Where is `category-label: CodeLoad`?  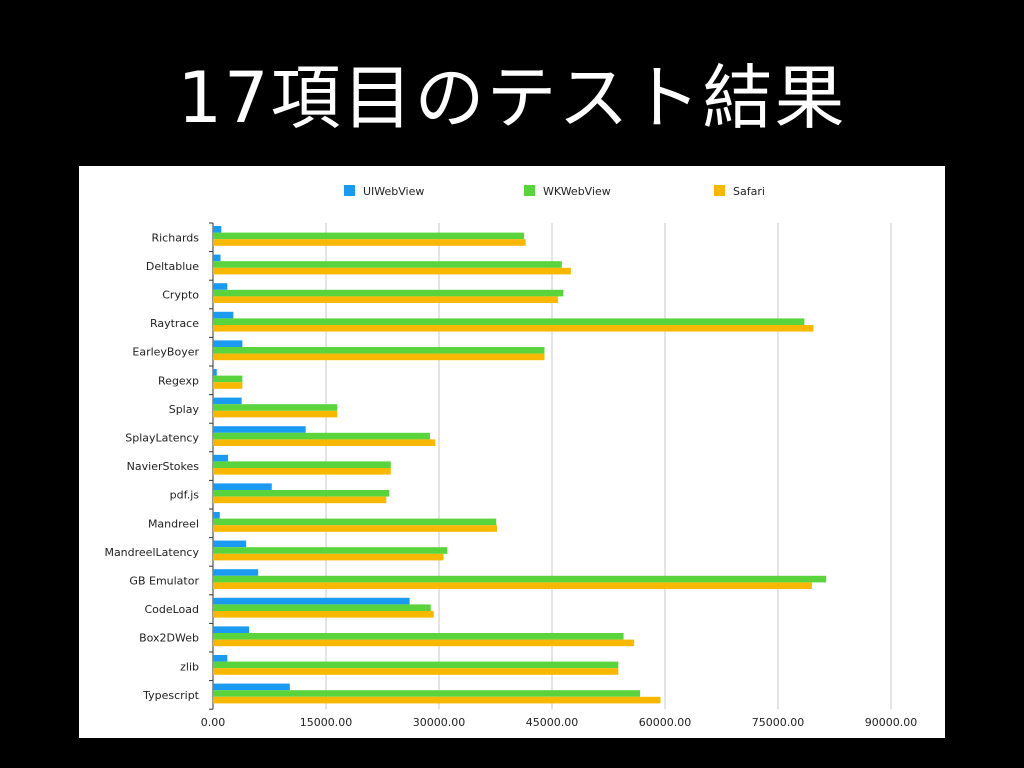
category-label: CodeLoad is located at coordinates (171, 609).